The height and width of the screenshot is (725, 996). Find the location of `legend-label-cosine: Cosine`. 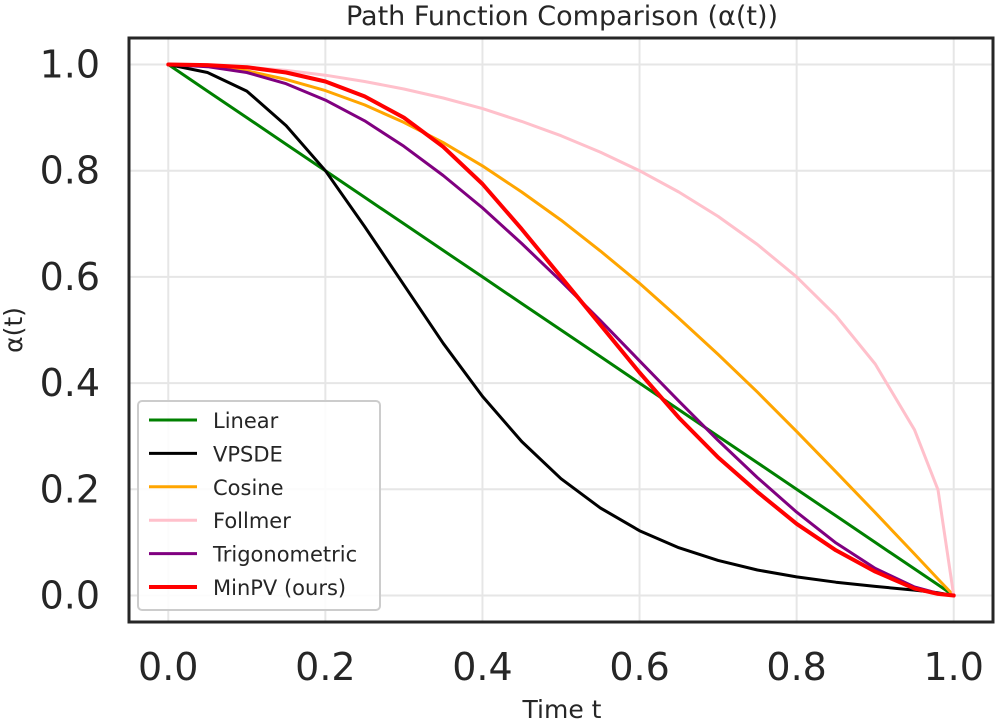

legend-label-cosine: Cosine is located at coordinates (248, 488).